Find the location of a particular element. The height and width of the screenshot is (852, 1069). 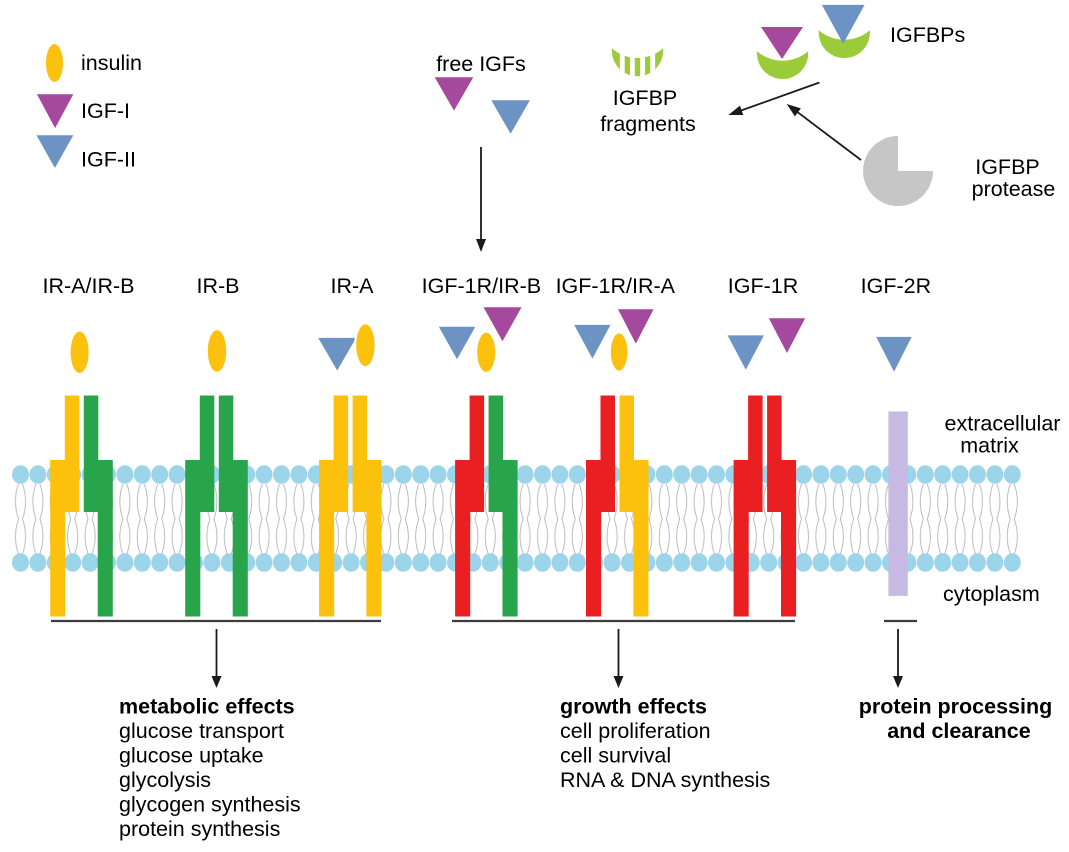

svg-text: growth effects is located at coordinates (633, 707).